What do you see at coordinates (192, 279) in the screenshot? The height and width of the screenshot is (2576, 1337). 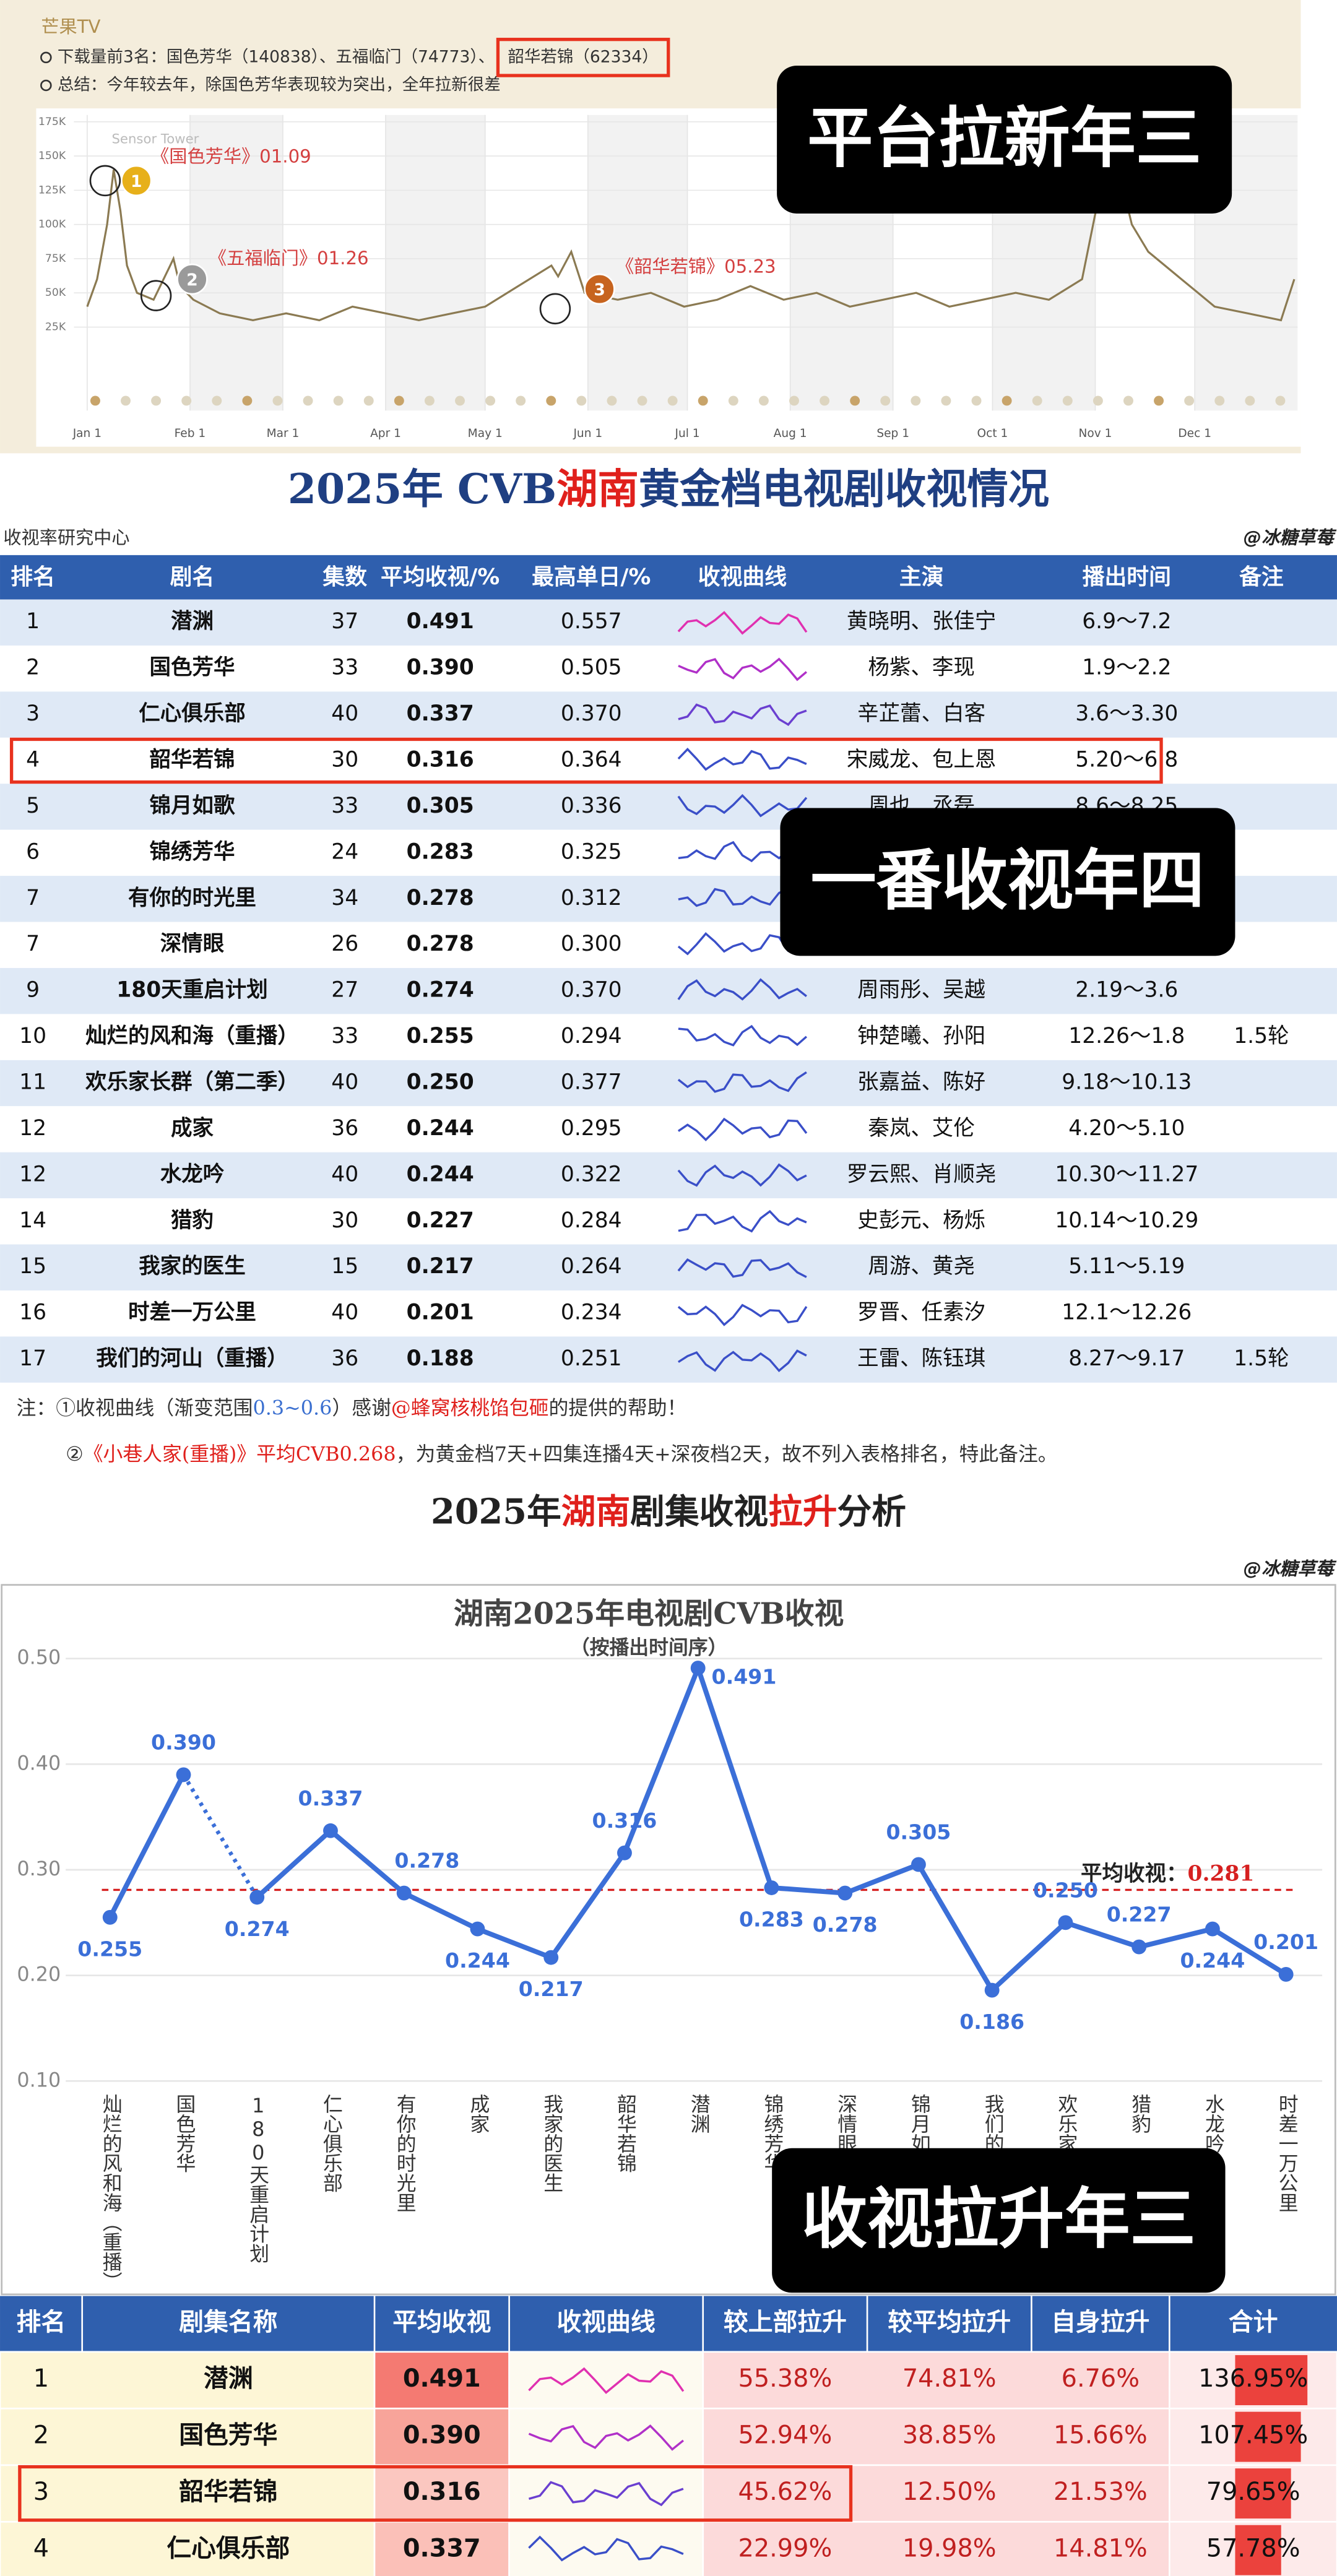 I see `medal` at bounding box center [192, 279].